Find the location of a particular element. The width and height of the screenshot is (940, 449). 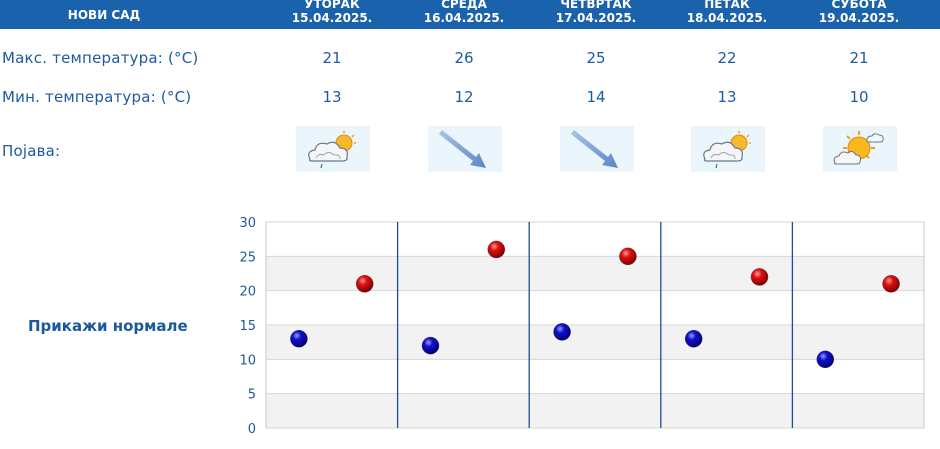

partly-sunny-icon is located at coordinates (860, 149).